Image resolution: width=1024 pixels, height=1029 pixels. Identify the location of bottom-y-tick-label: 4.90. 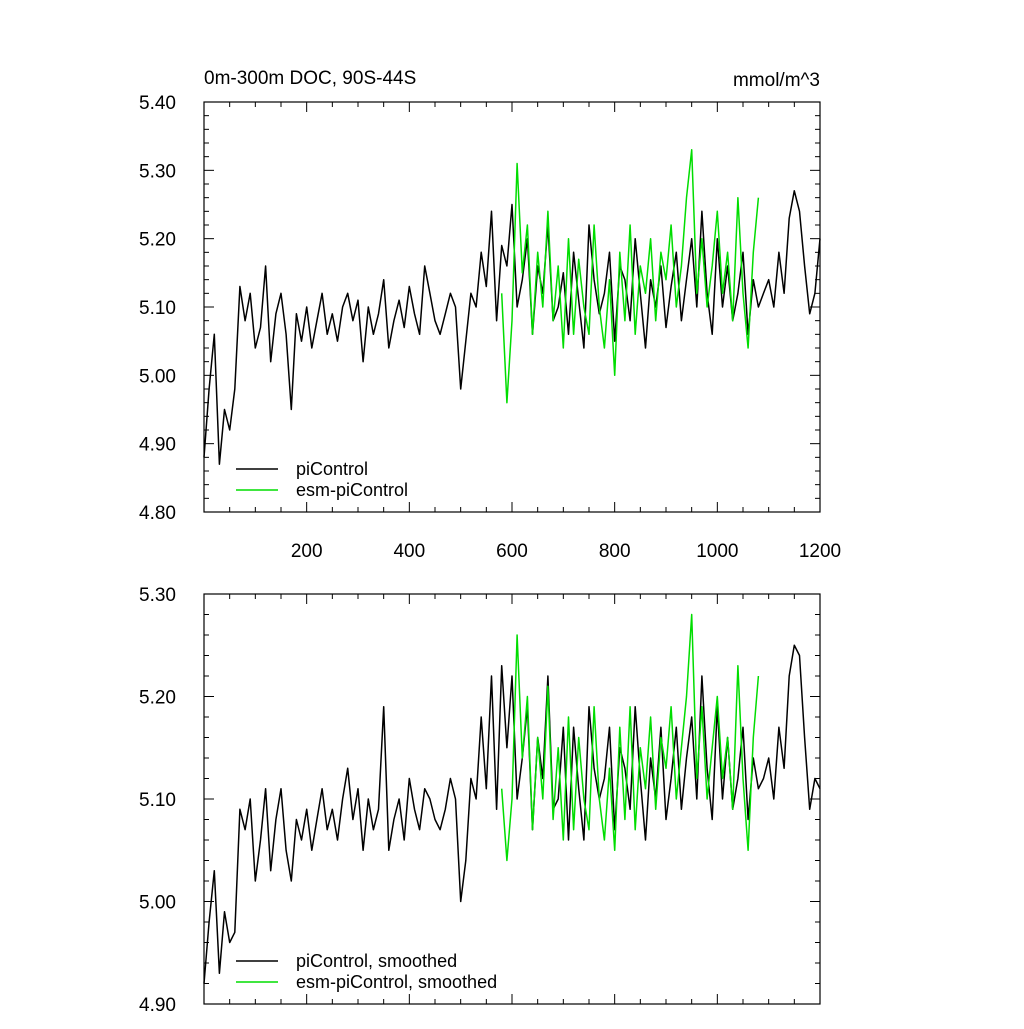
(157, 1005).